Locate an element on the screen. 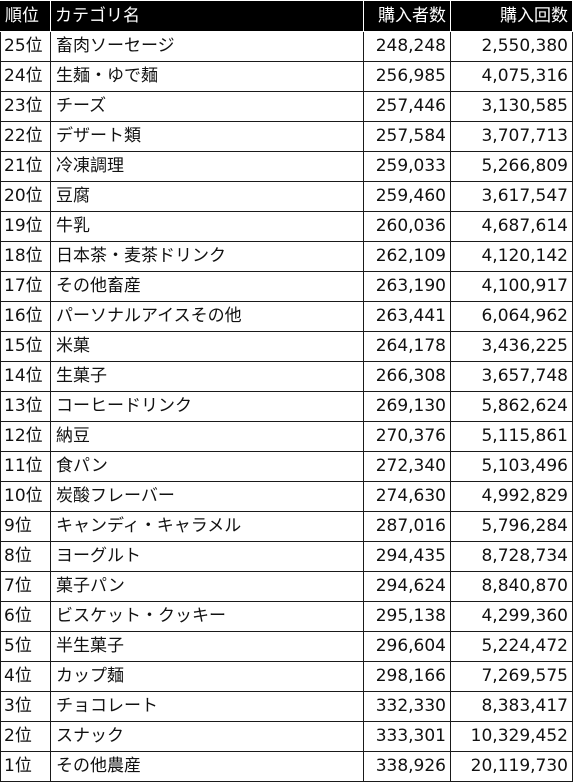 Image resolution: width=574 pixels, height=783 pixels. table-row: 23位 チーズ 257,446 3,130,585 is located at coordinates (286, 106).